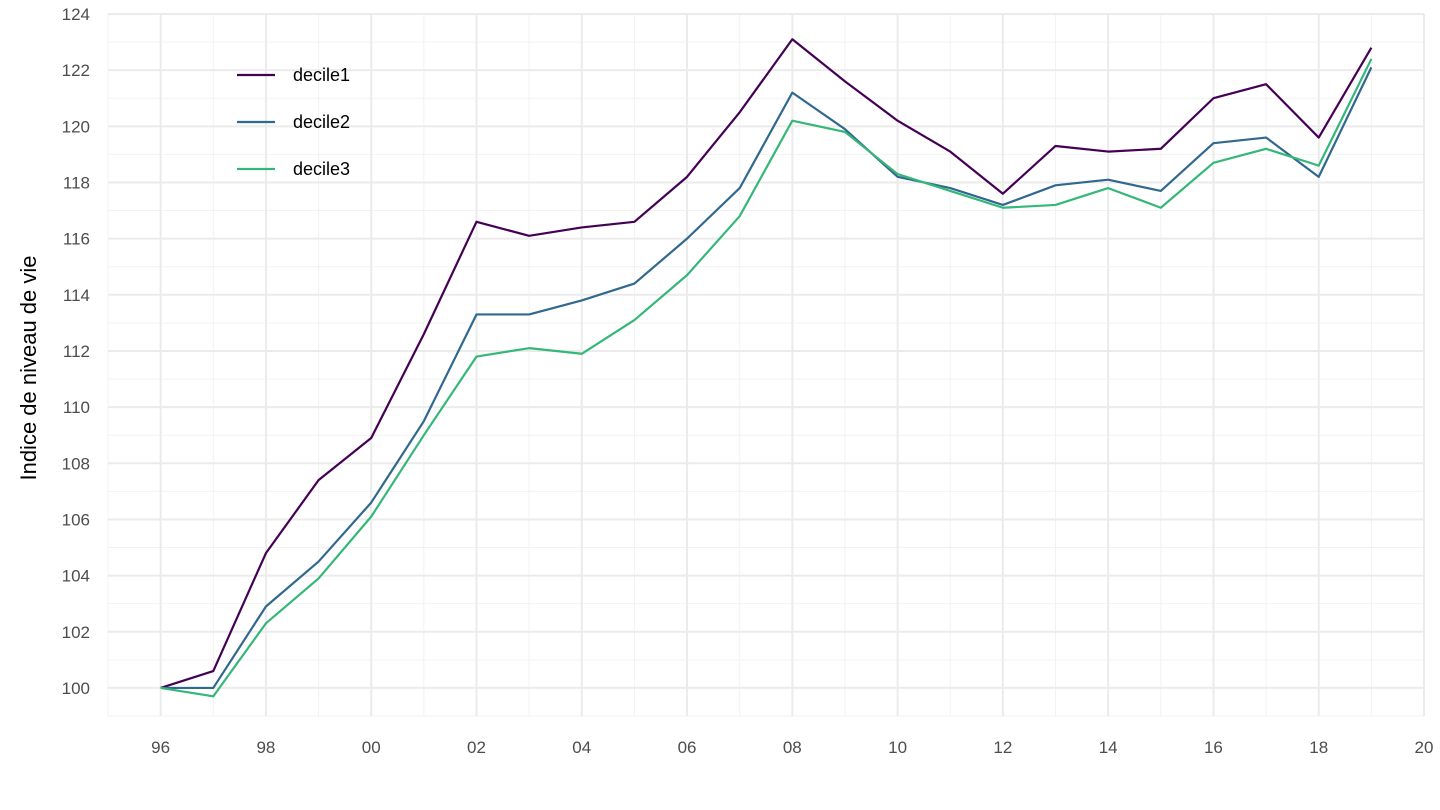  What do you see at coordinates (371, 747) in the screenshot?
I see `x-tick-label: 00` at bounding box center [371, 747].